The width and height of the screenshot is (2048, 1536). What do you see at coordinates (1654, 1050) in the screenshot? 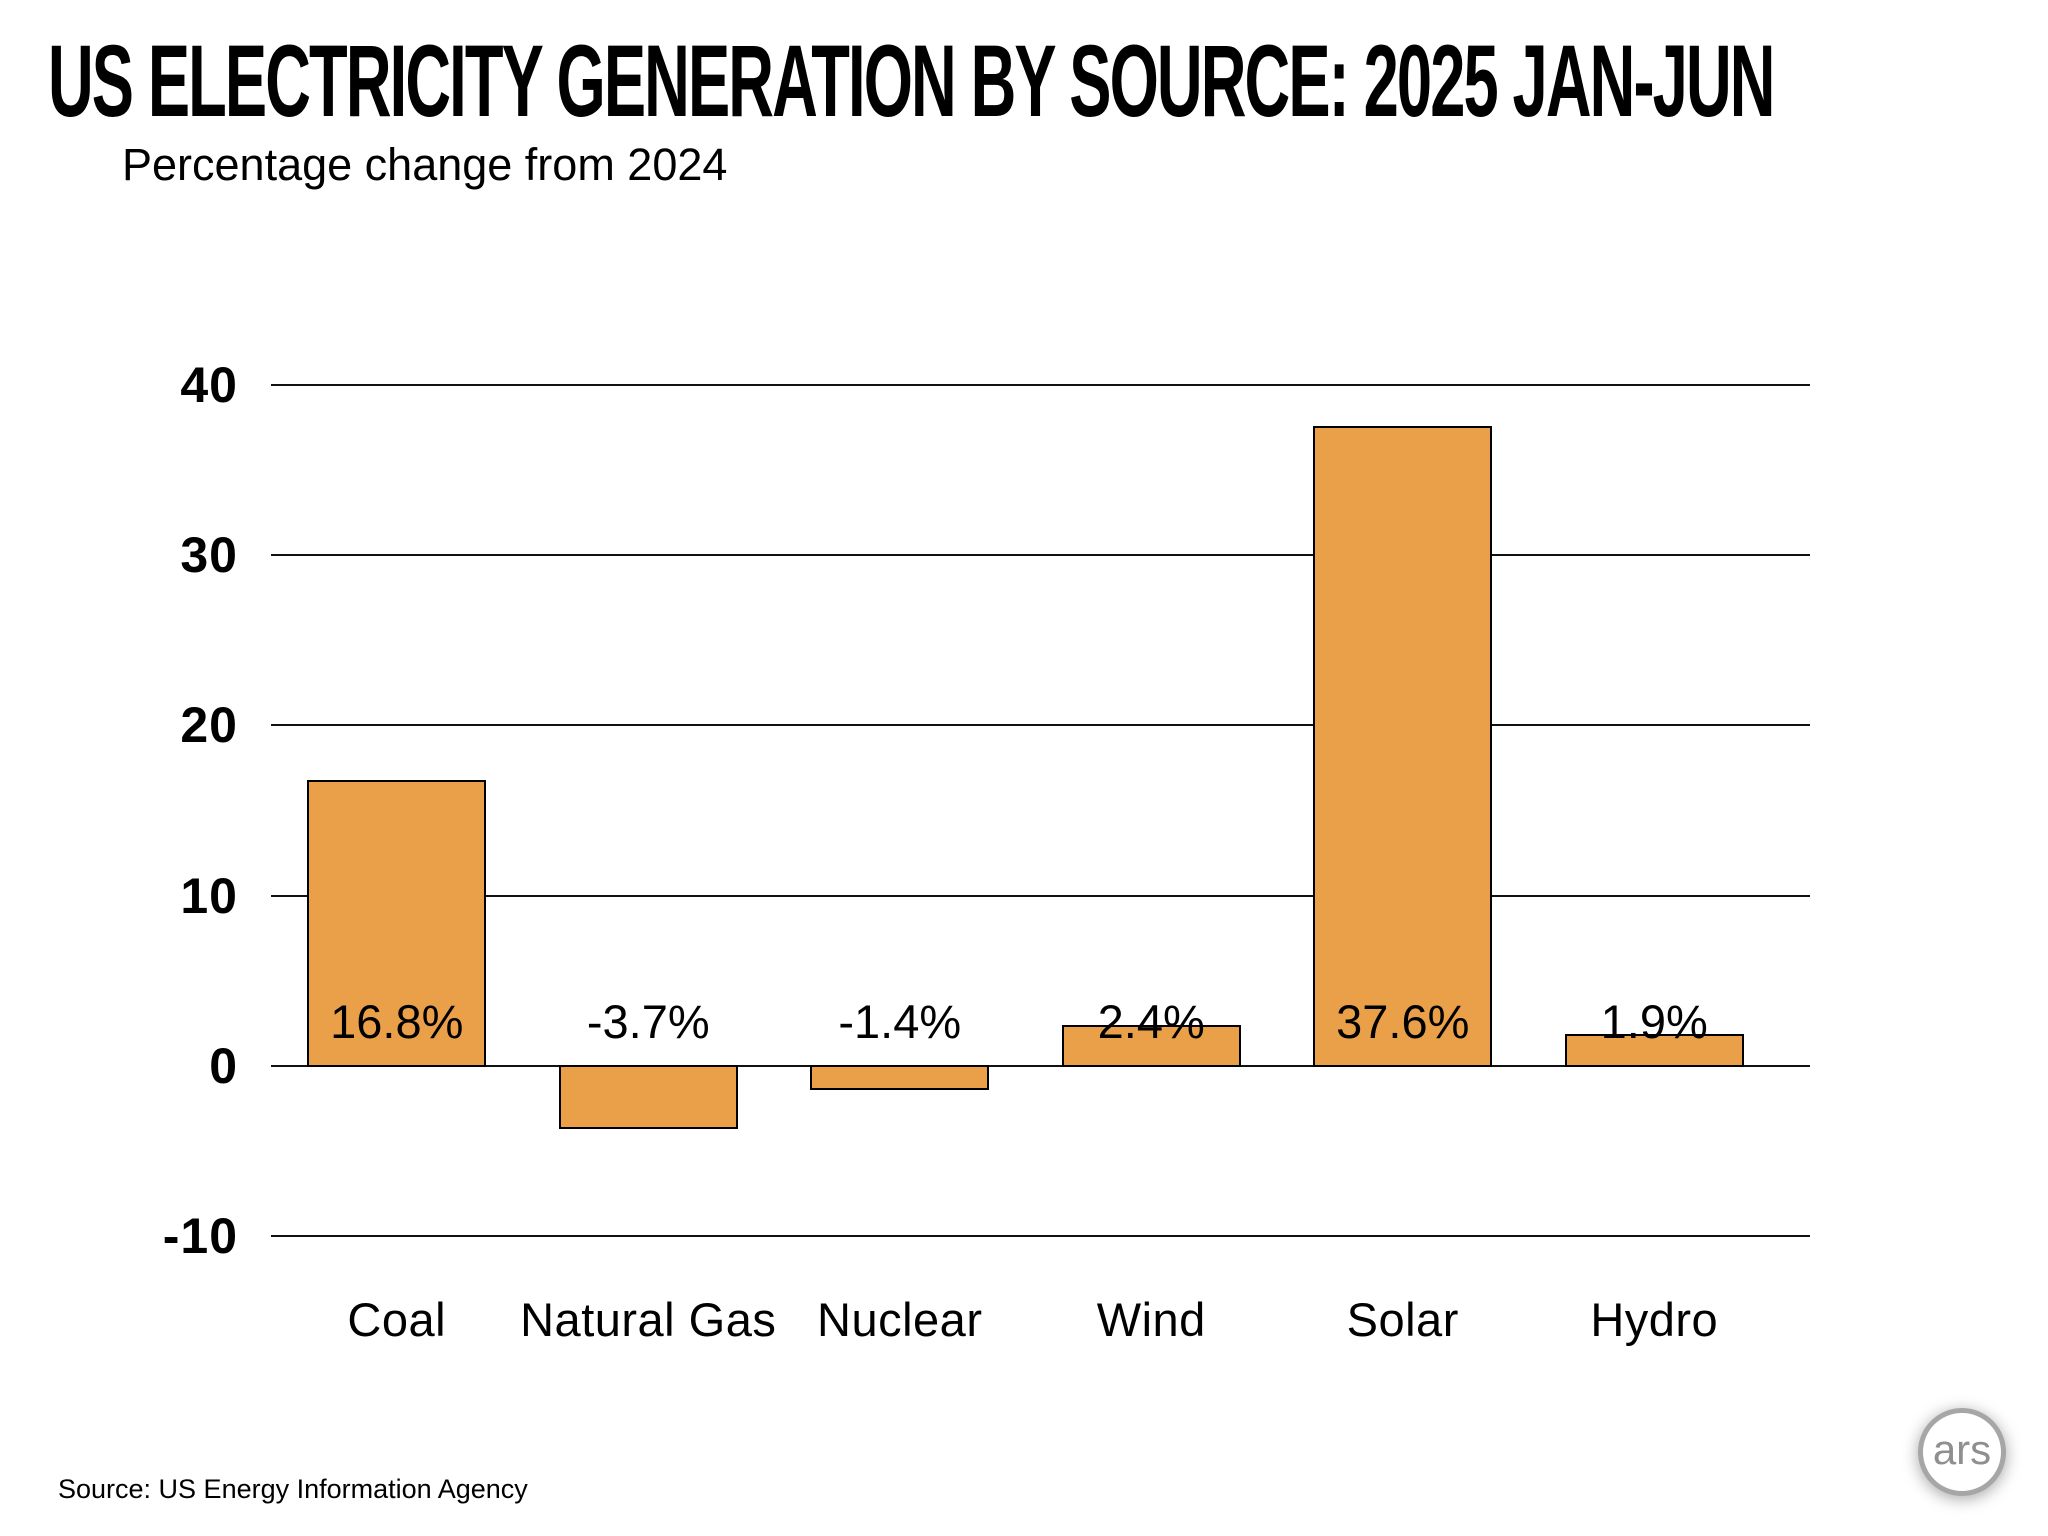
I see `bar-hydro` at bounding box center [1654, 1050].